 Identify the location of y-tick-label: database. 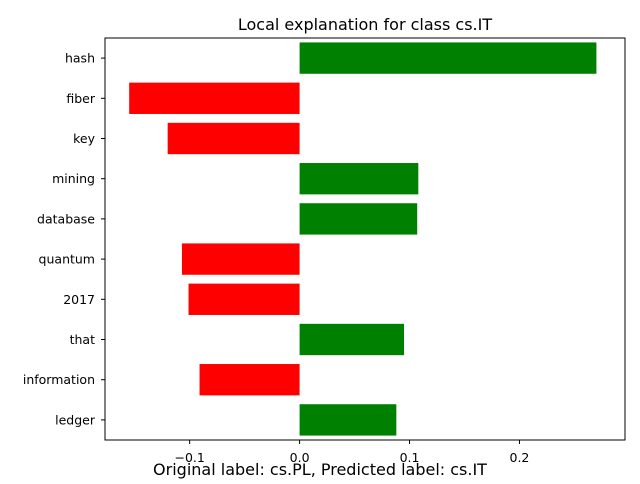
(66, 218).